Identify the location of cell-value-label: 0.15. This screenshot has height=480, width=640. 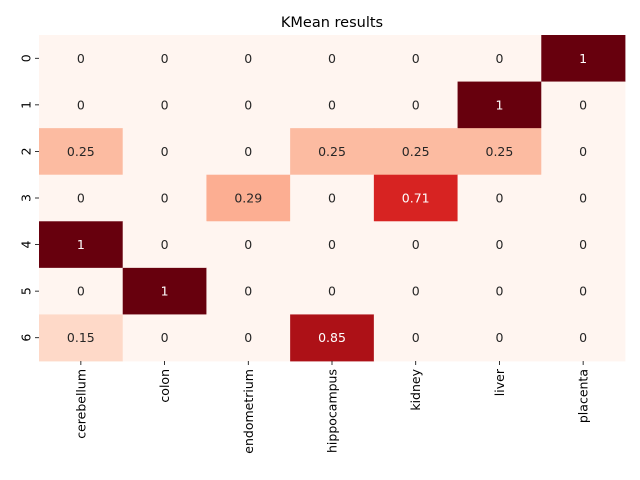
(81, 337).